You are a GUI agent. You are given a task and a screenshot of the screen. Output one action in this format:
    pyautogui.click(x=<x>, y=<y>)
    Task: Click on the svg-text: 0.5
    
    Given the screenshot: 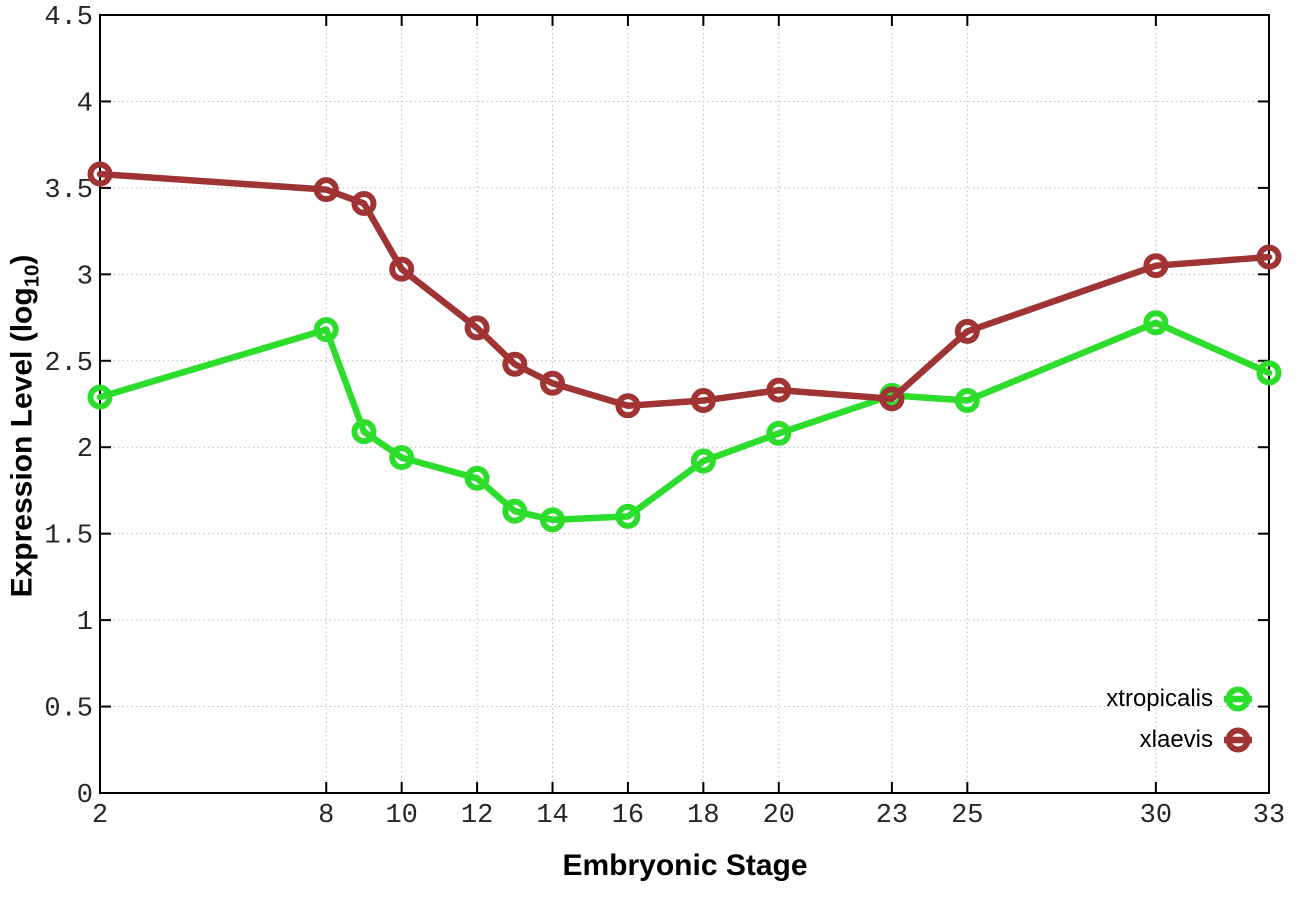 What is the action you would take?
    pyautogui.click(x=68, y=710)
    